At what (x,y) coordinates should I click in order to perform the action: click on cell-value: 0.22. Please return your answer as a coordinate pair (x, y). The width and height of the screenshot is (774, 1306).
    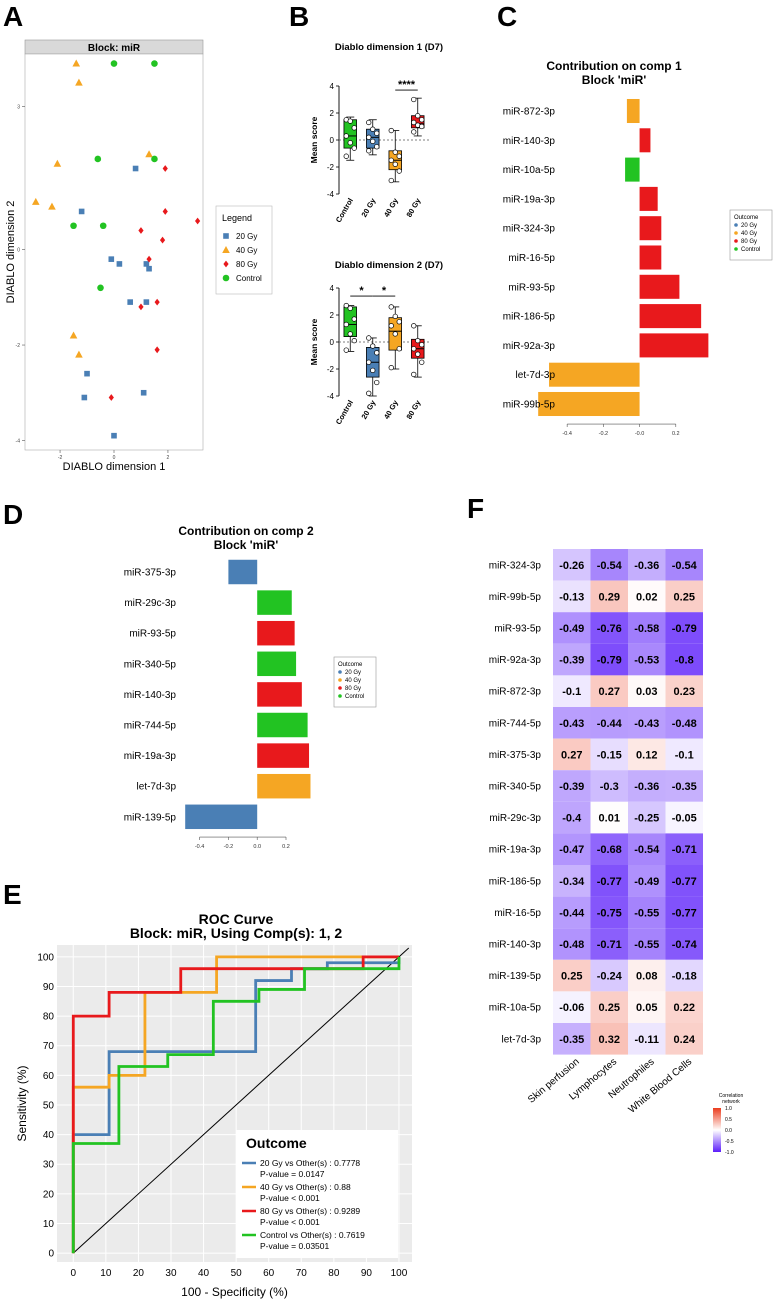
    Looking at the image, I should click on (684, 1008).